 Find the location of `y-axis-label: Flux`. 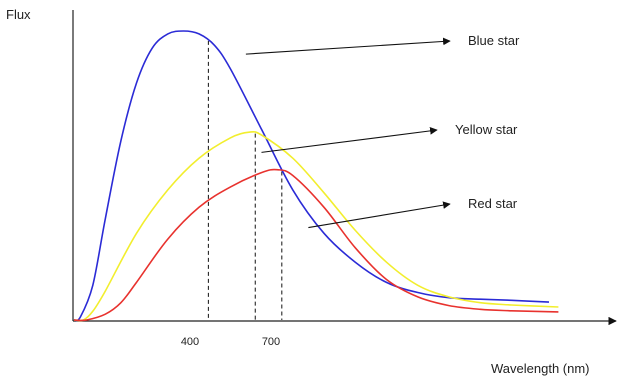

y-axis-label: Flux is located at coordinates (18, 14).